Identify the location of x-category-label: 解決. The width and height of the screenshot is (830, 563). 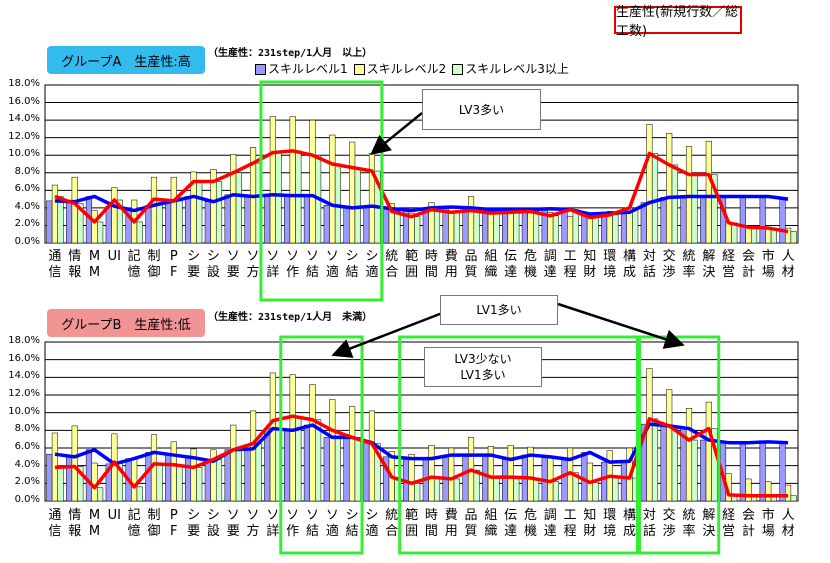
(709, 523).